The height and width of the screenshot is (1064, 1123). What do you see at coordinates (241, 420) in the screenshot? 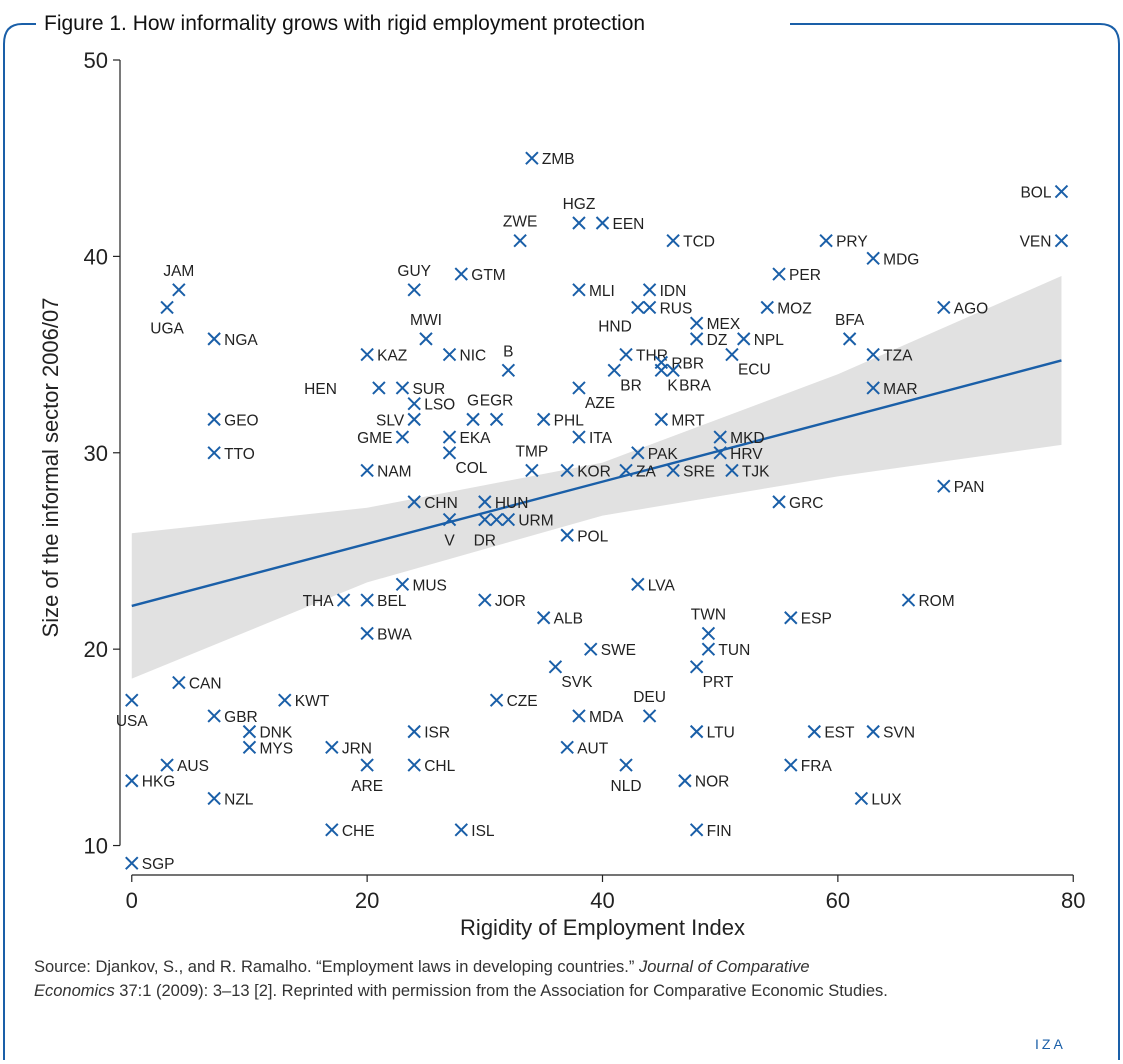
I see `point-label: GEO` at bounding box center [241, 420].